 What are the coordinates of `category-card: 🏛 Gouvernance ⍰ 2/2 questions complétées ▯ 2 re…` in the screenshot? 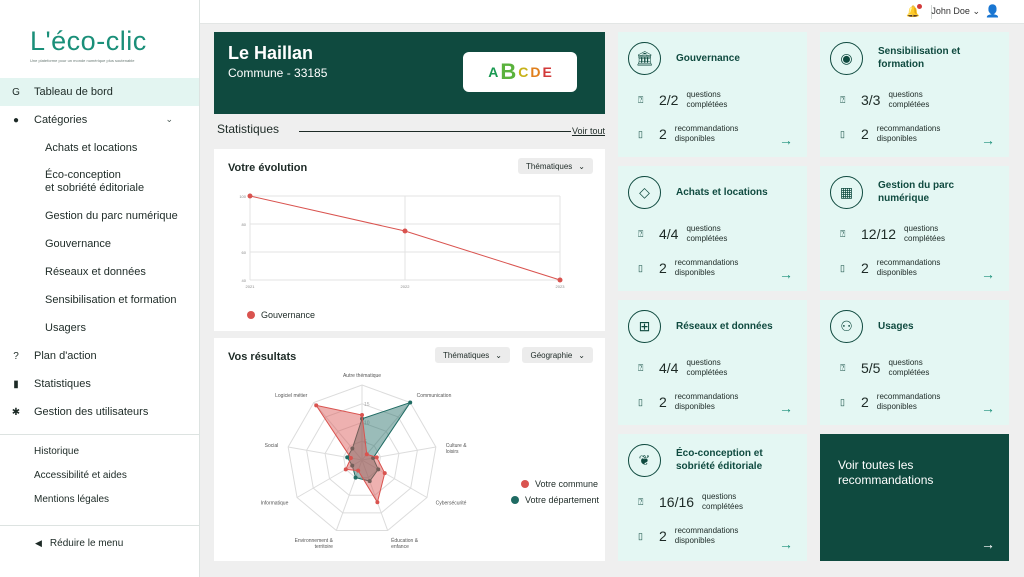 It's located at (712, 94).